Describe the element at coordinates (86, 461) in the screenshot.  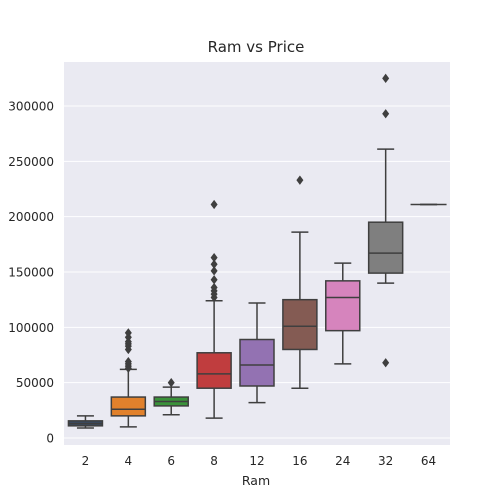
I see `x-tick-label: 2` at that location.